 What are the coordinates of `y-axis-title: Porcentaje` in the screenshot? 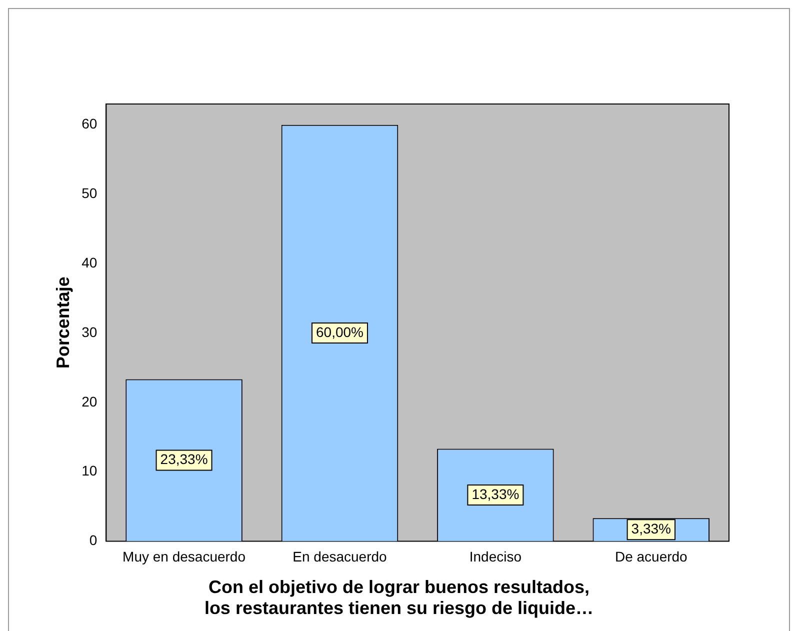 It's located at (62, 322).